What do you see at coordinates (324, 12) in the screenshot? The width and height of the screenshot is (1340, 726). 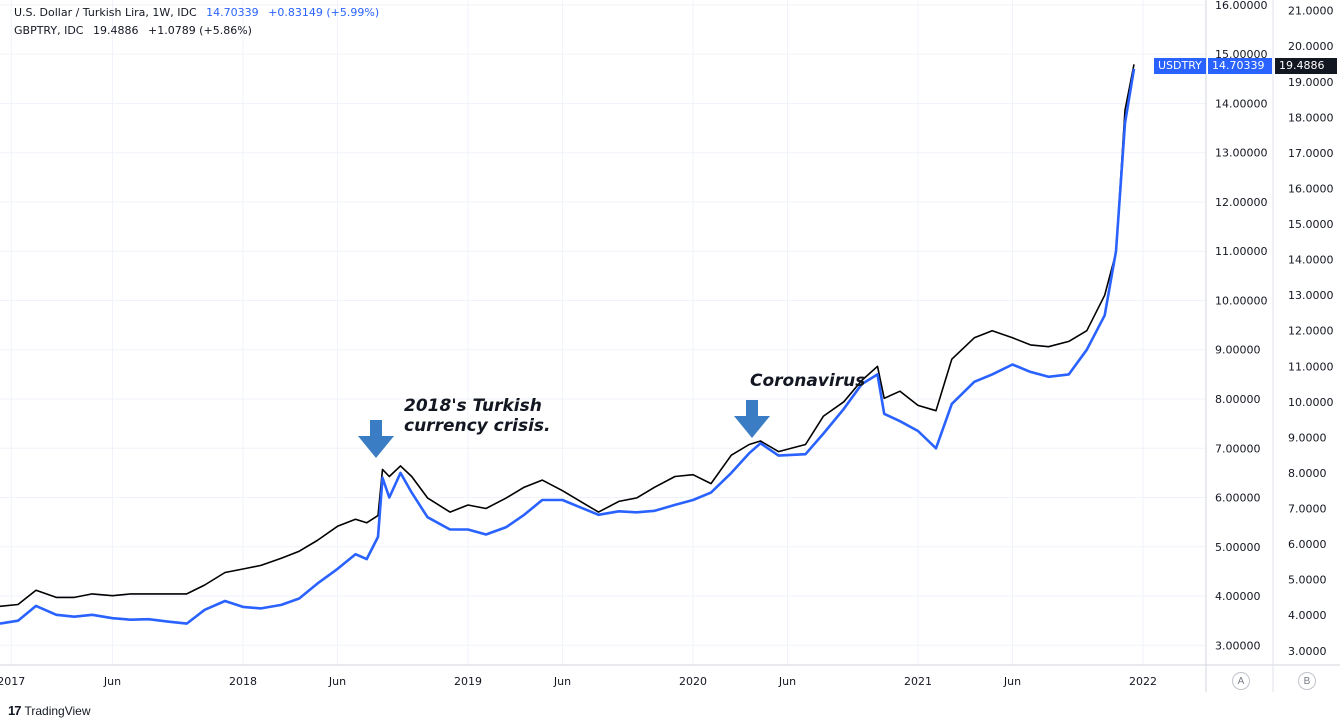 I see `usdtry-legend-change: +0.83149 (+5.99%)` at bounding box center [324, 12].